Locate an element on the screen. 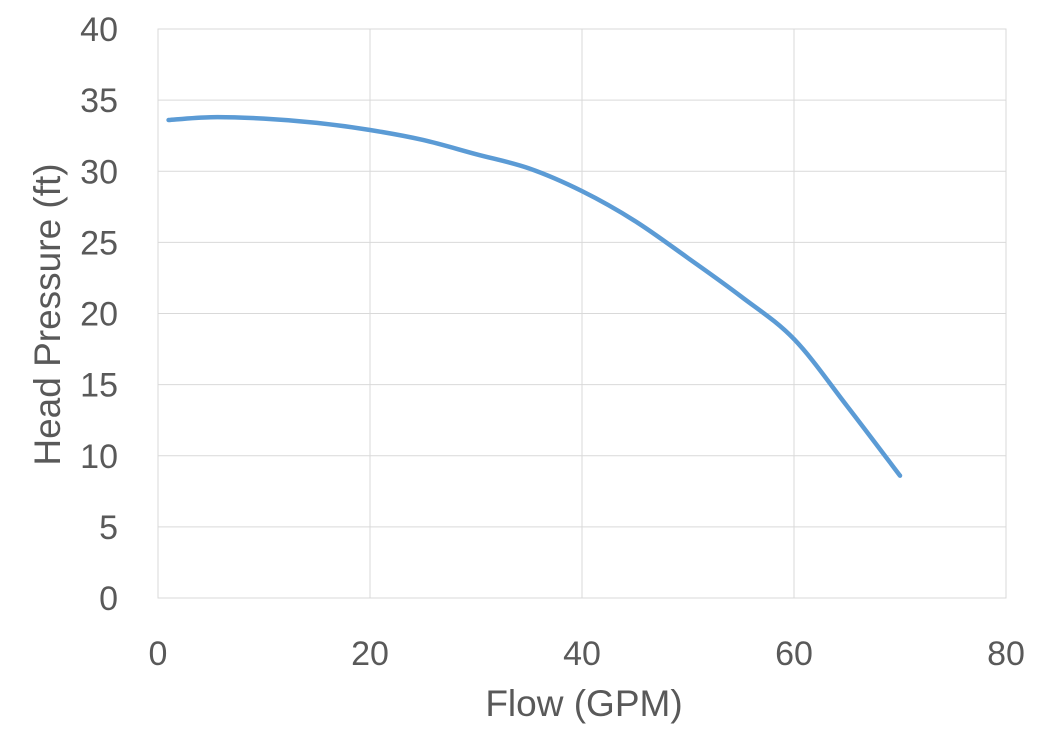  x-tick-label: 20 is located at coordinates (370, 654).